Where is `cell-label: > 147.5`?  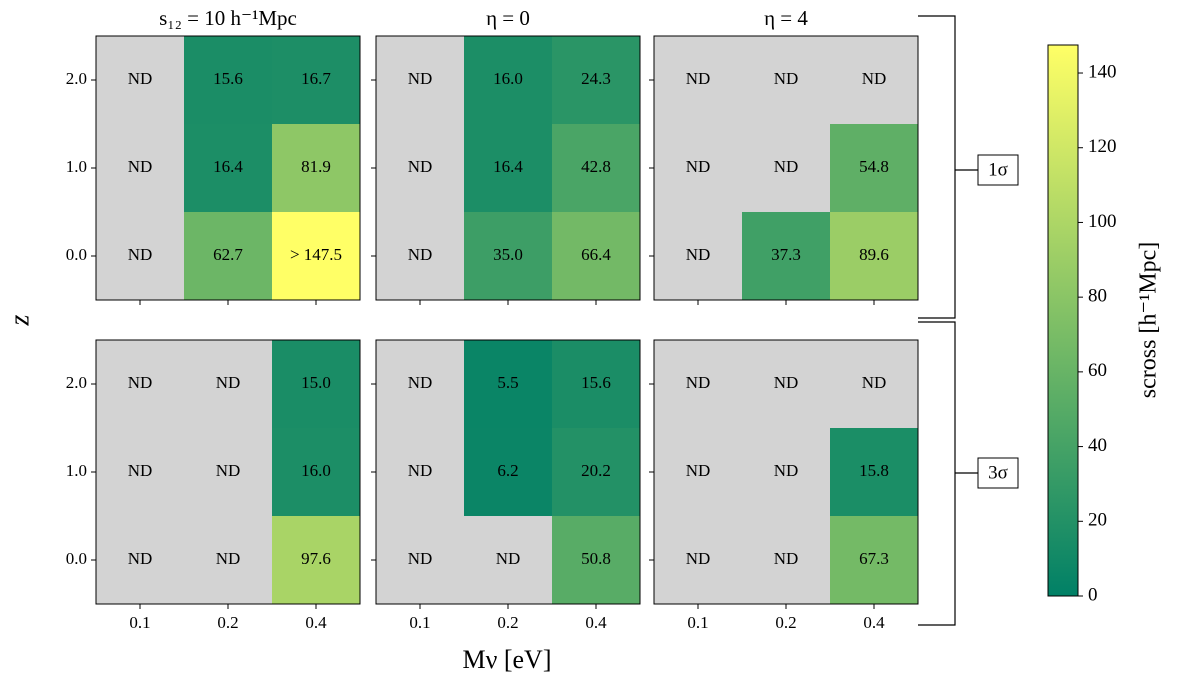 cell-label: > 147.5 is located at coordinates (316, 254).